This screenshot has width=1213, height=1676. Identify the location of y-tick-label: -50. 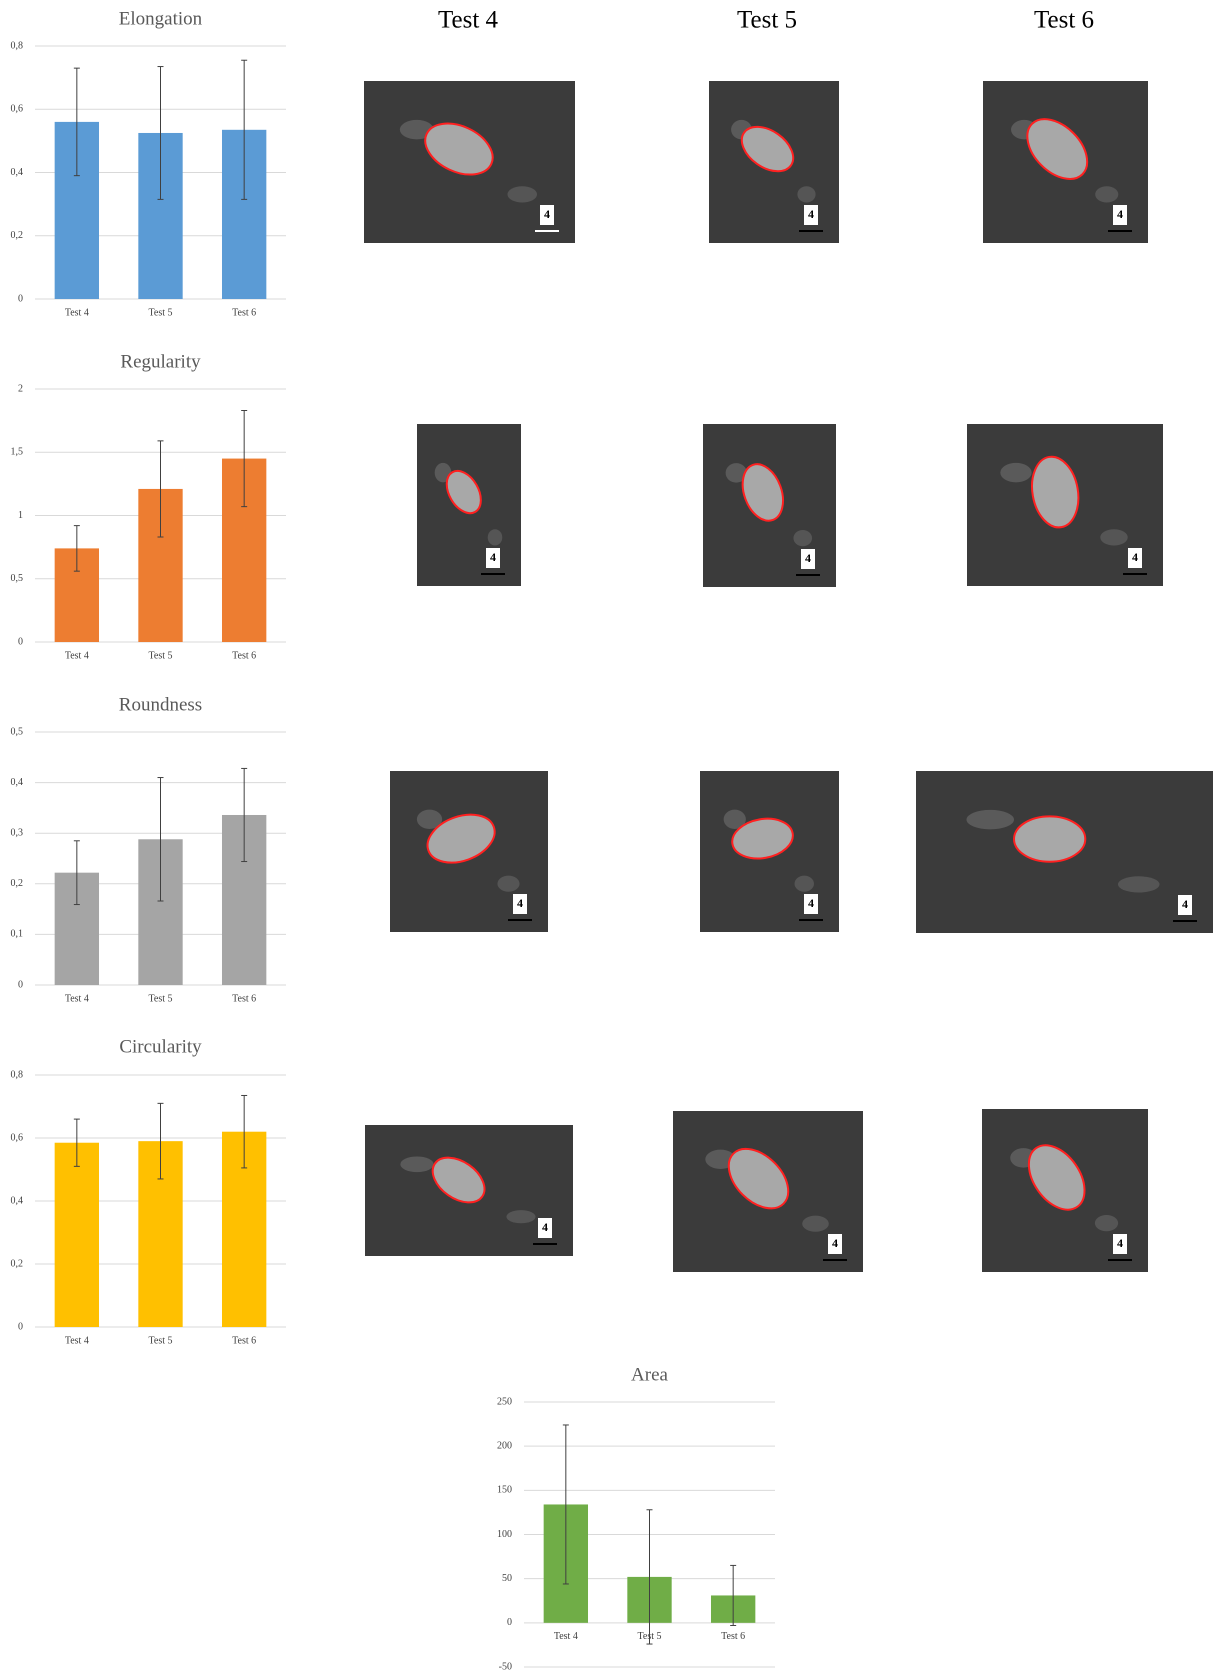
(505, 1666).